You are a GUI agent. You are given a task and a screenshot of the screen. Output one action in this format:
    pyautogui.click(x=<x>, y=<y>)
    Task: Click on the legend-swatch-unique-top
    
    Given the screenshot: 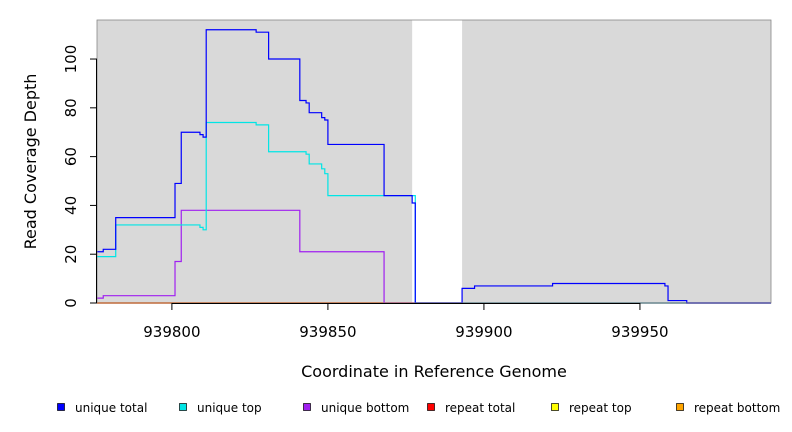 What is the action you would take?
    pyautogui.click(x=183, y=407)
    